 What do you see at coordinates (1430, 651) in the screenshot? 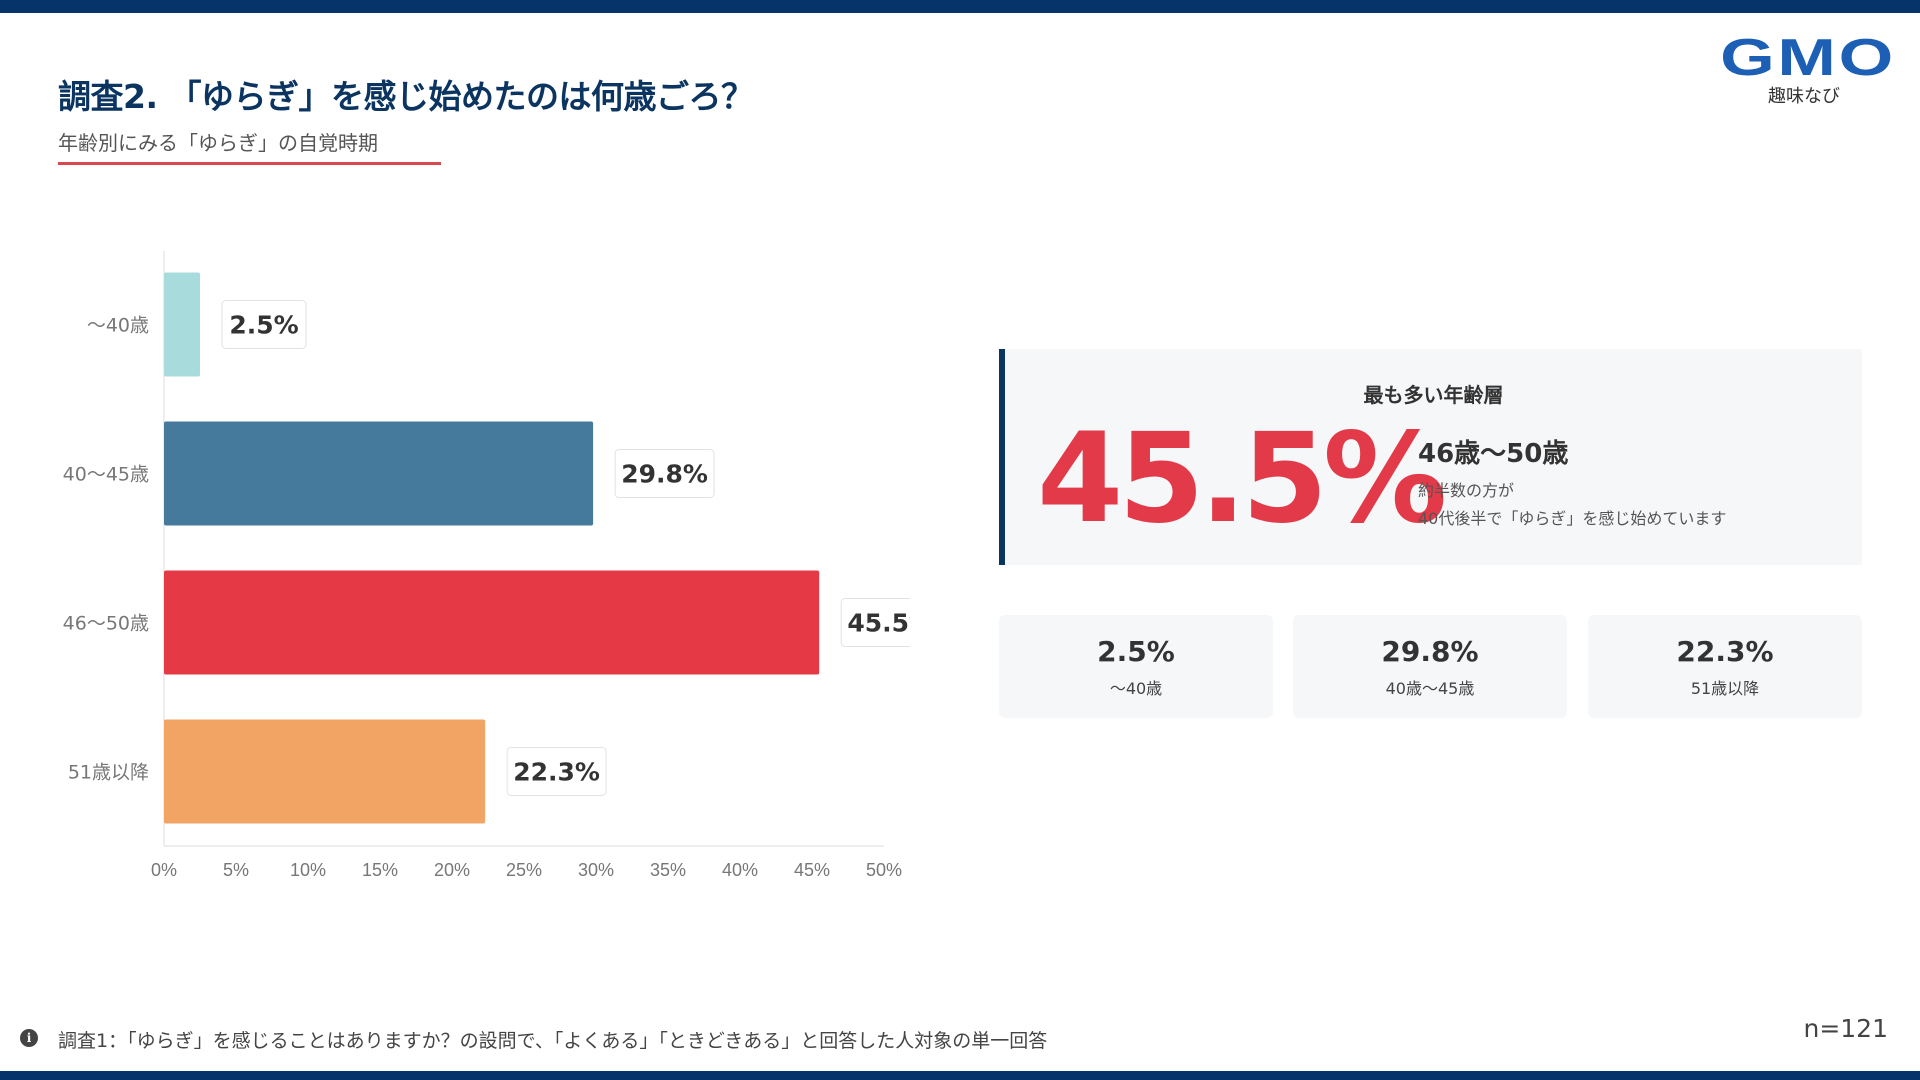
I see `summary-value: 29.8%` at bounding box center [1430, 651].